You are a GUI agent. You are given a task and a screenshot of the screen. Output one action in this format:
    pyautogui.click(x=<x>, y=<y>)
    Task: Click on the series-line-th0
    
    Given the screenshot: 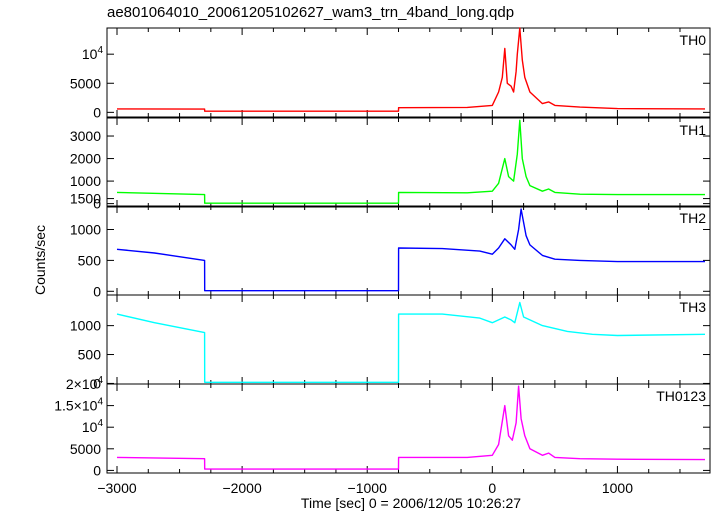 What is the action you would take?
    pyautogui.click(x=411, y=69)
    